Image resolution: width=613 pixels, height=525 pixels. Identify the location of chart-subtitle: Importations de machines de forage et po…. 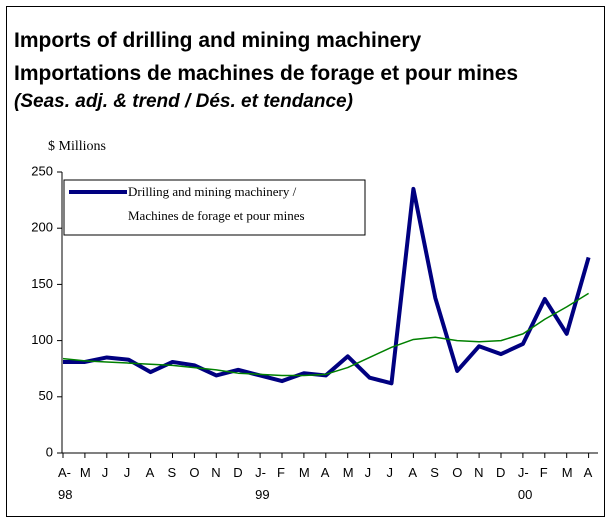
(266, 73).